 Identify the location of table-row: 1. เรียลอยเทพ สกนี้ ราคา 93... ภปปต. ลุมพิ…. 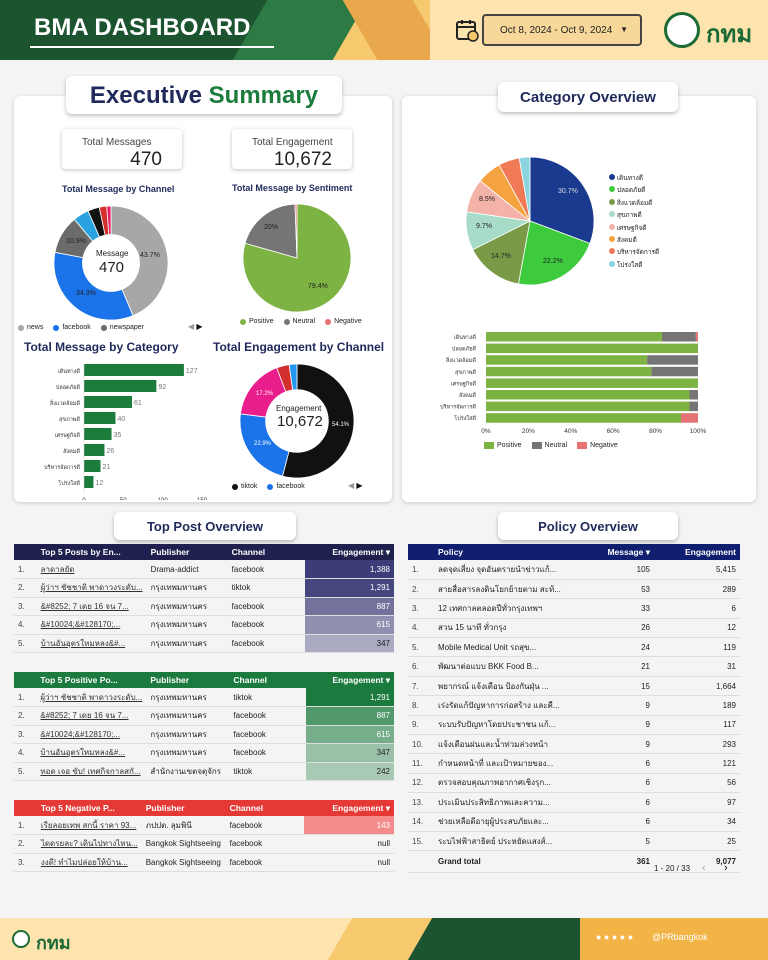
(204, 825).